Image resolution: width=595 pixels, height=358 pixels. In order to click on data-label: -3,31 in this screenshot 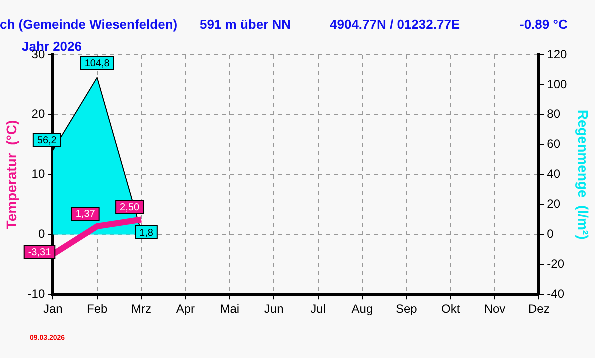, I will do `click(40, 252)`.